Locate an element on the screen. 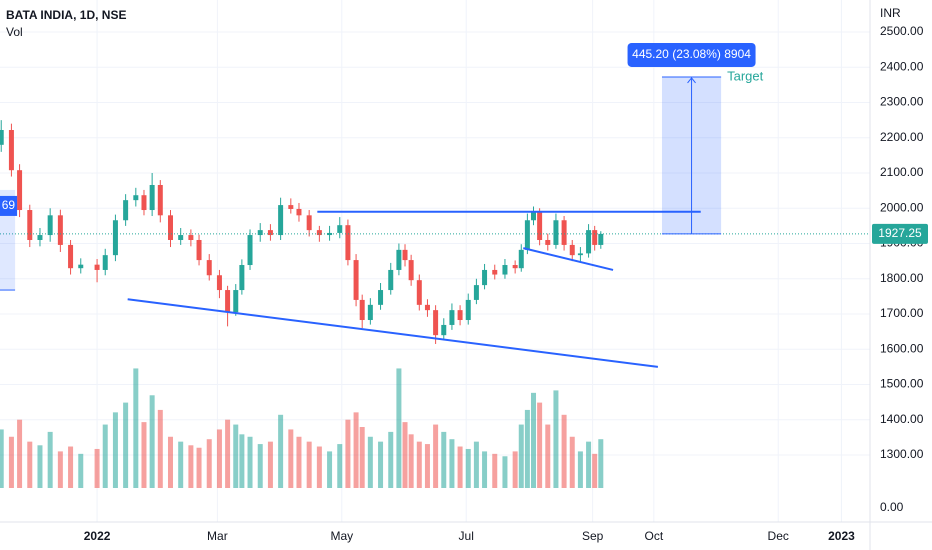 The height and width of the screenshot is (550, 932). chart-title: BATA INDIA, 1D, NSE is located at coordinates (66, 15).